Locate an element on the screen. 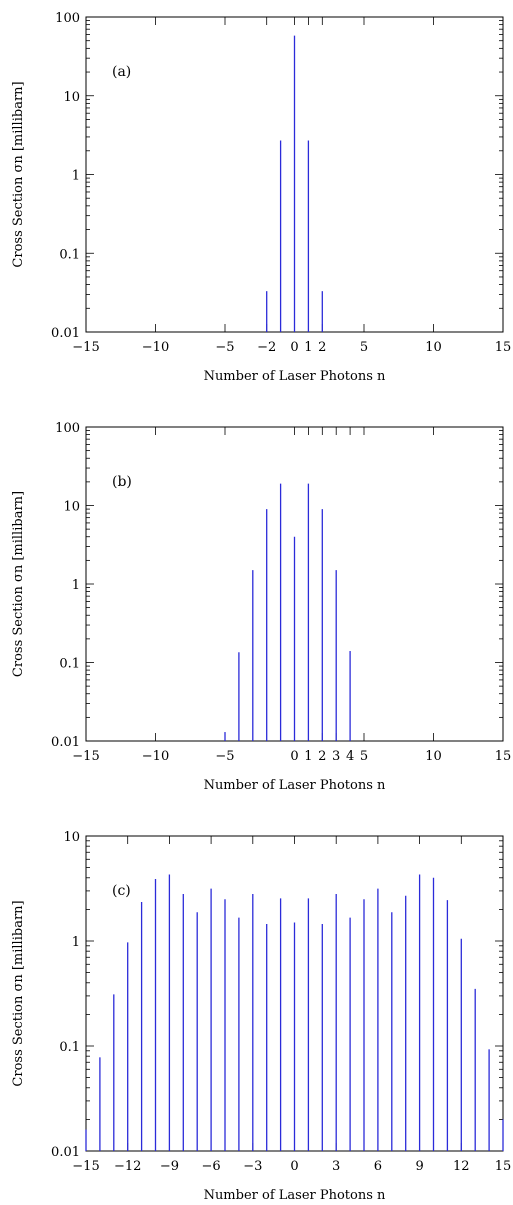 The image size is (513, 1205). x-tick-label: −6 is located at coordinates (211, 1166).